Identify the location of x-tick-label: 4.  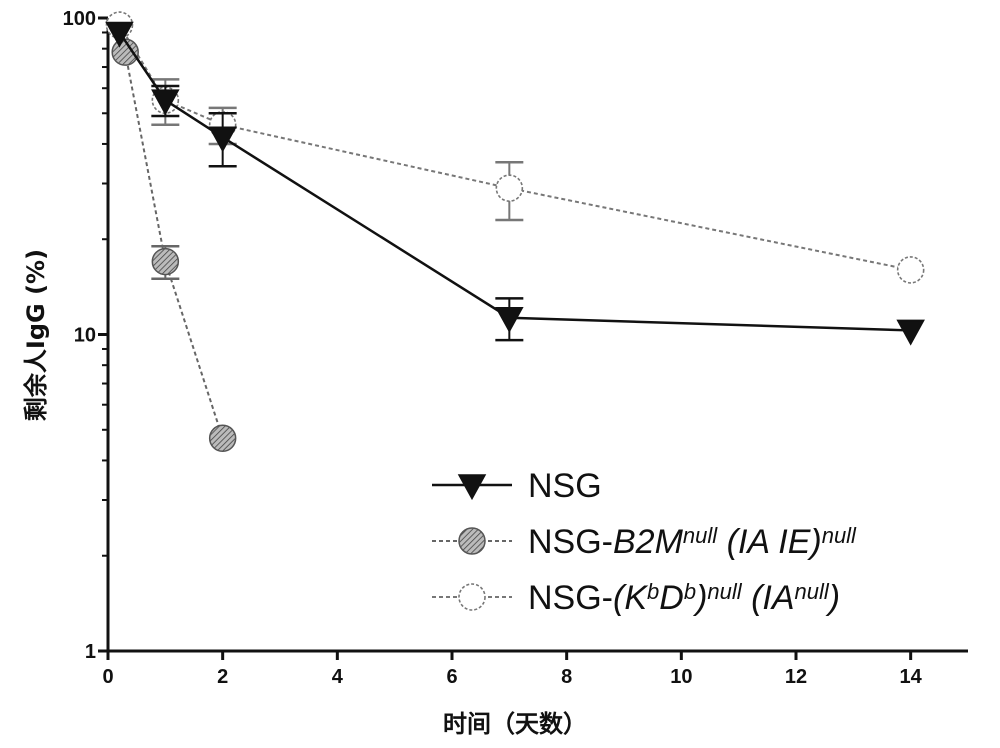
(338, 677).